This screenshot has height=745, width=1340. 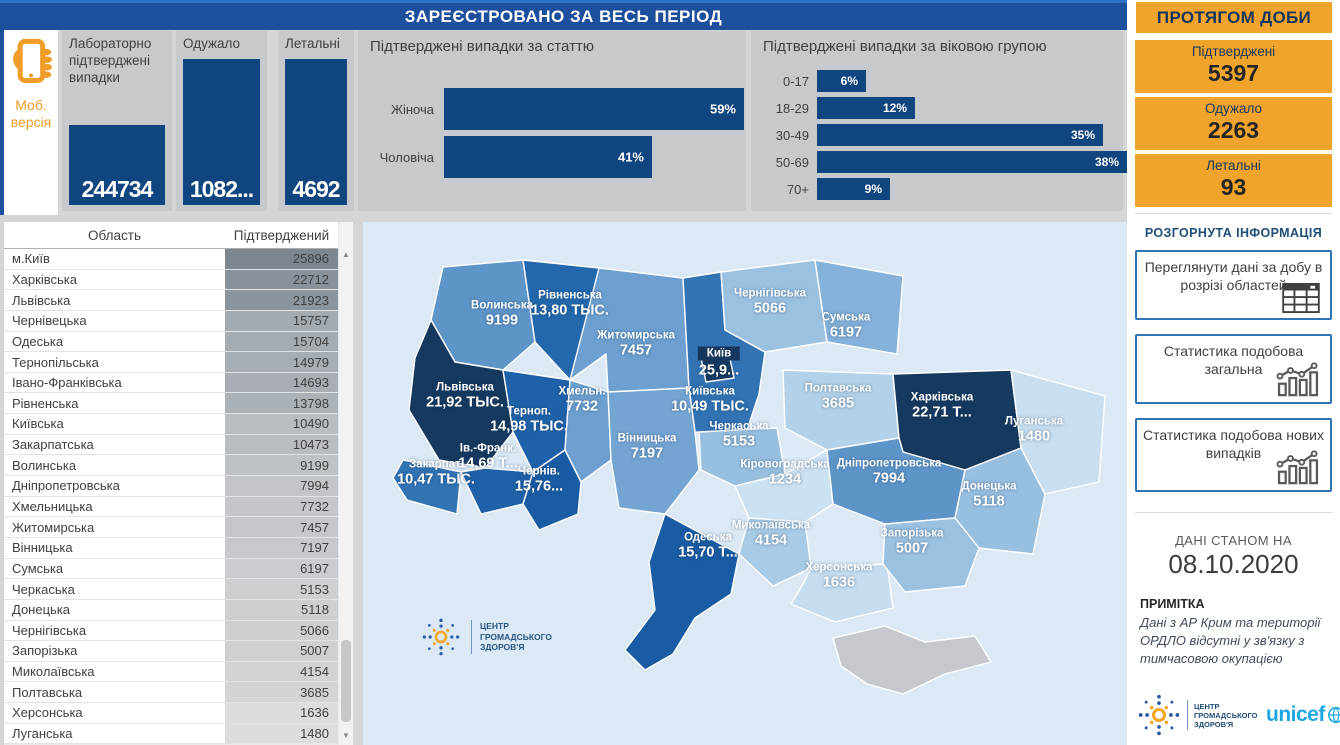 I want to click on table-row: Миколаївська 4154, so click(x=171, y=672).